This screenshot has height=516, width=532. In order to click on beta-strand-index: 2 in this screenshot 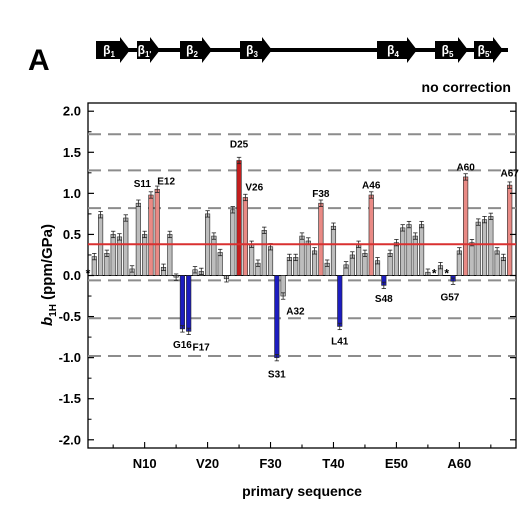, I will do `click(195, 54)`.